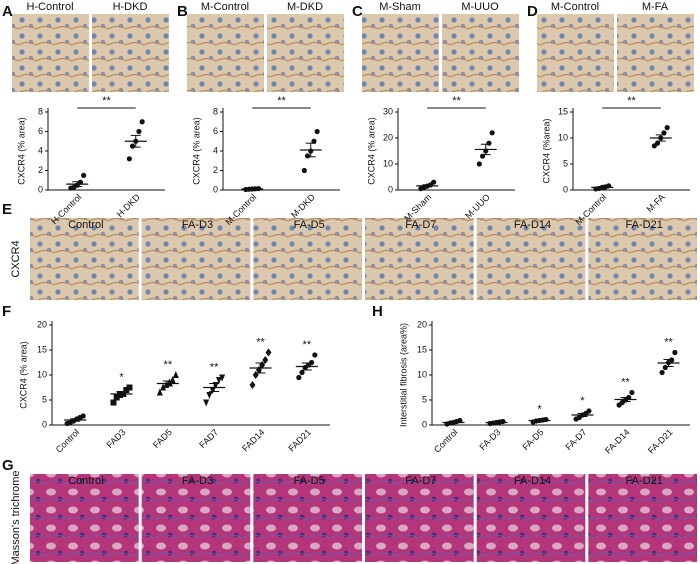 The height and width of the screenshot is (564, 700). I want to click on y-tick-label: 30, so click(388, 111).